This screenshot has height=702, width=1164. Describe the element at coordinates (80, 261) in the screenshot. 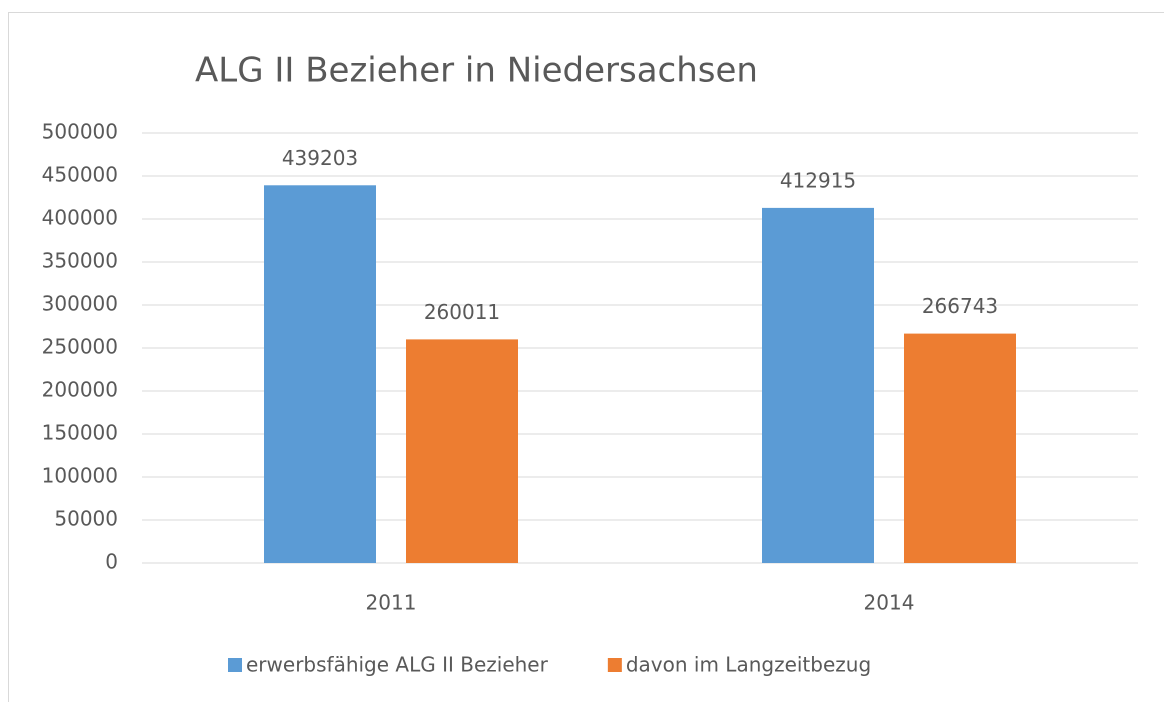

I see `y-tick-label: 350000` at that location.